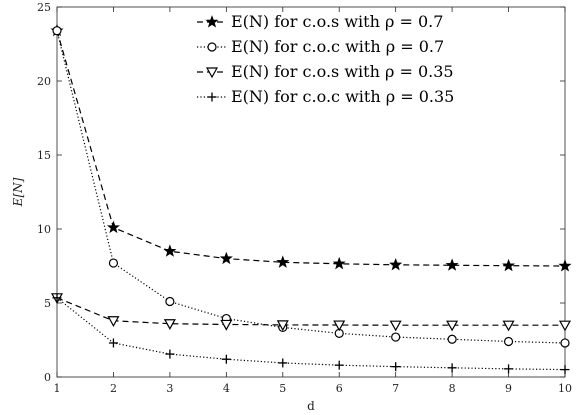  Describe the element at coordinates (169, 388) in the screenshot. I see `x-tick-label: 3` at that location.